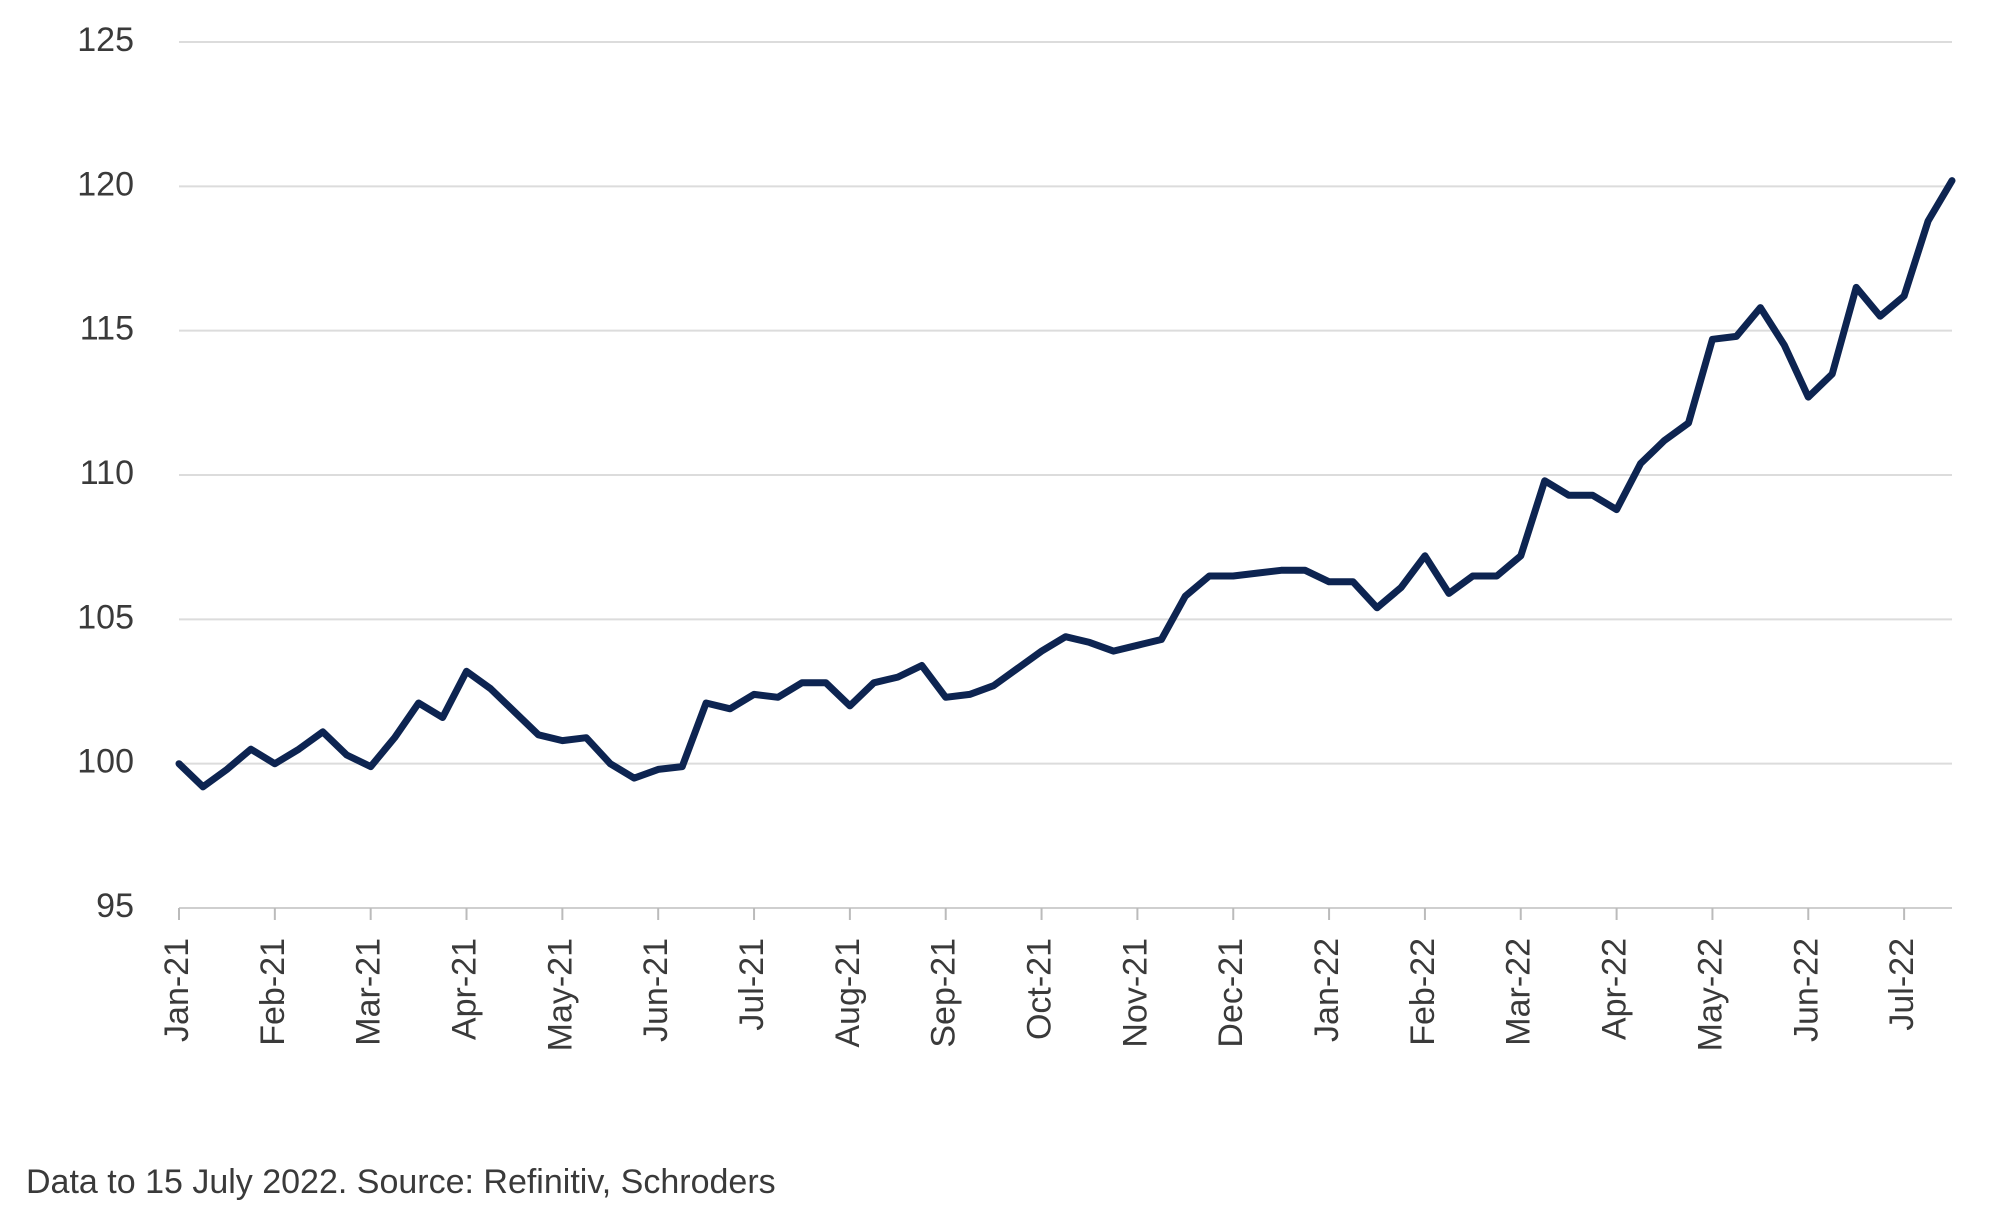  I want to click on x-tick-label: Apr-22, so click(1615, 989).